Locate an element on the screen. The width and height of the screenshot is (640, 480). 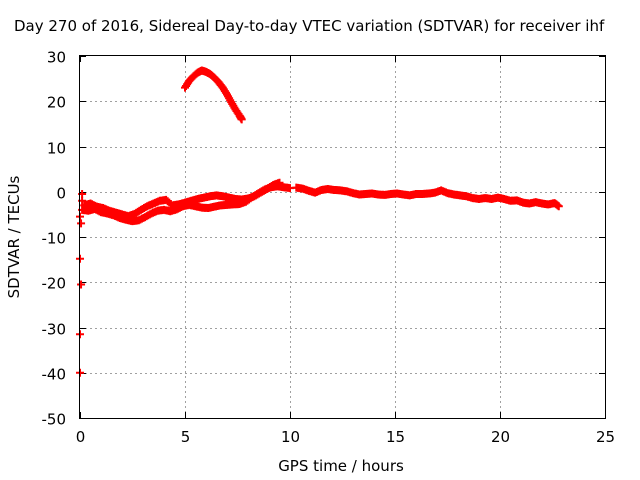
y-tick-label: -20 is located at coordinates (54, 284).